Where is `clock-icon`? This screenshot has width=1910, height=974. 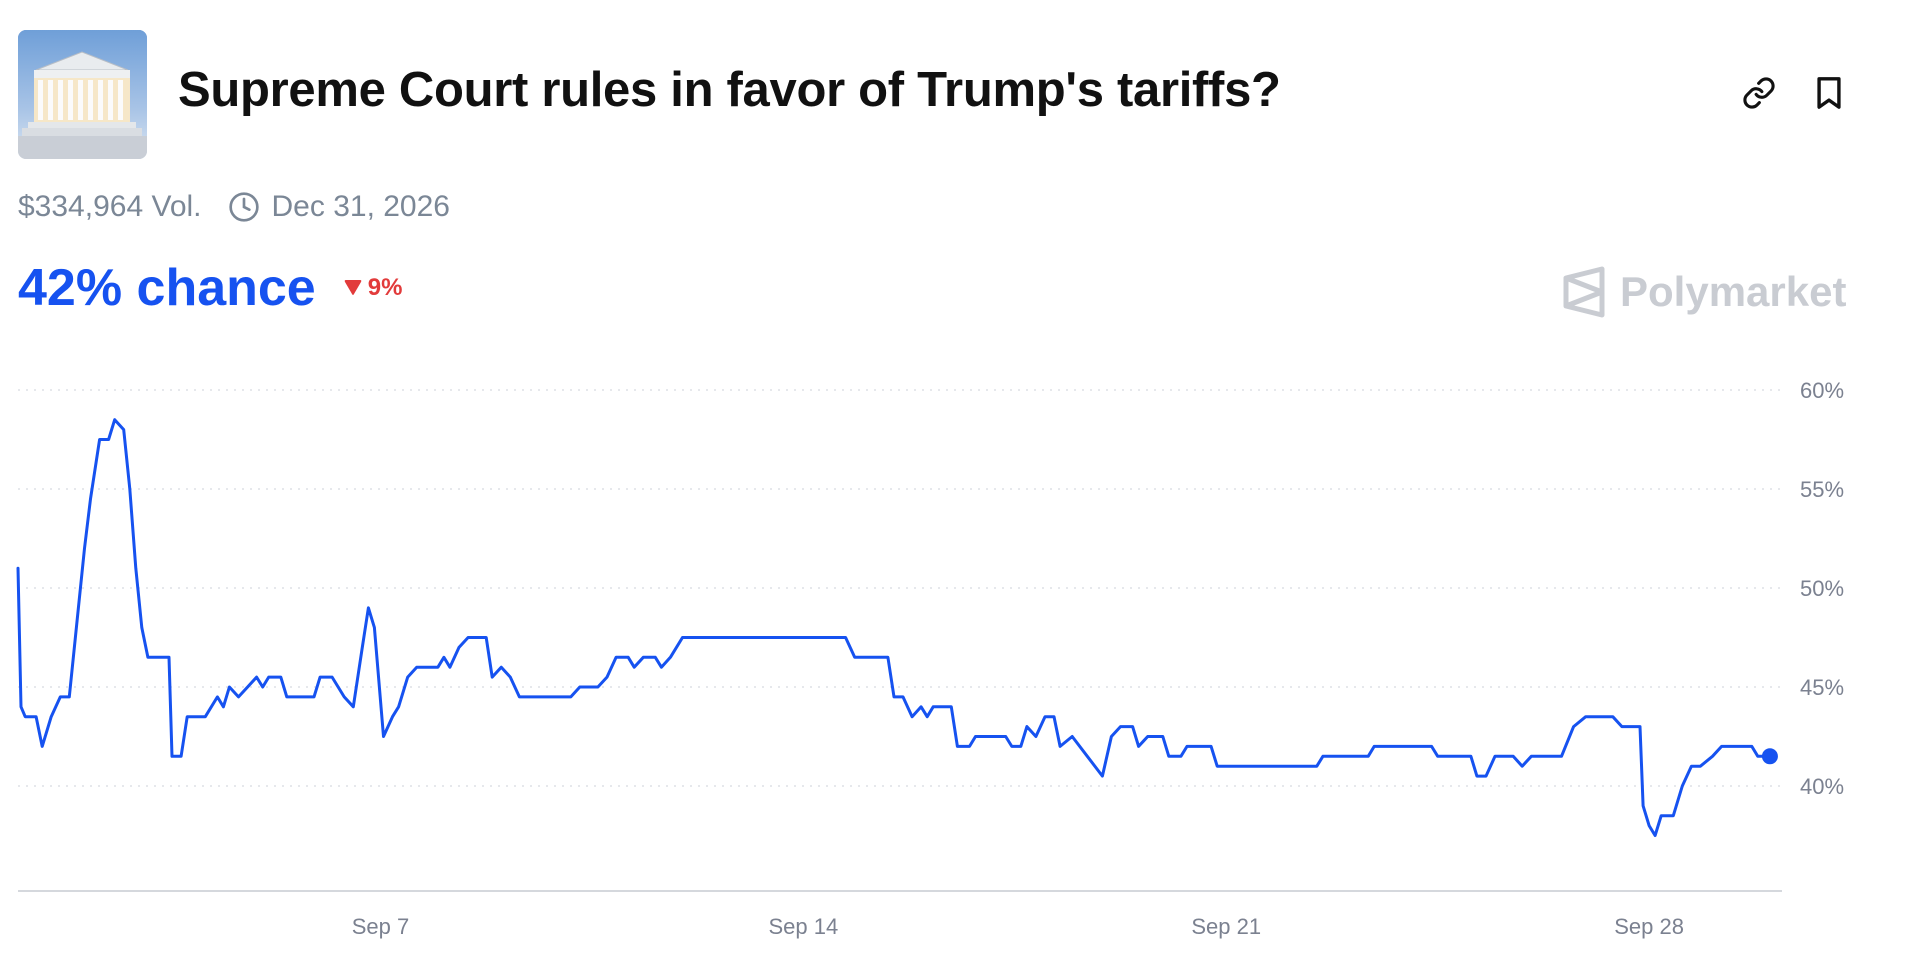 clock-icon is located at coordinates (244, 207).